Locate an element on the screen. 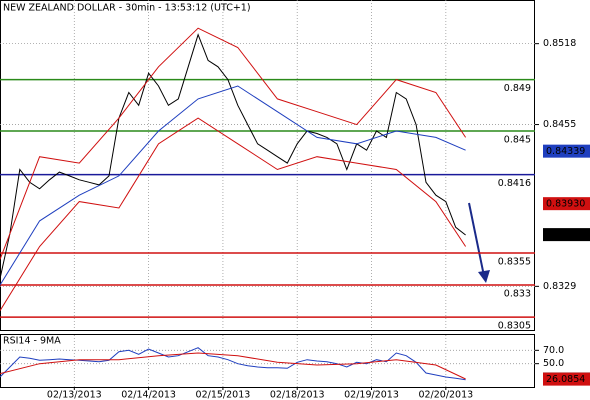 The image size is (590, 400). level-label: 0.8305 is located at coordinates (514, 326).